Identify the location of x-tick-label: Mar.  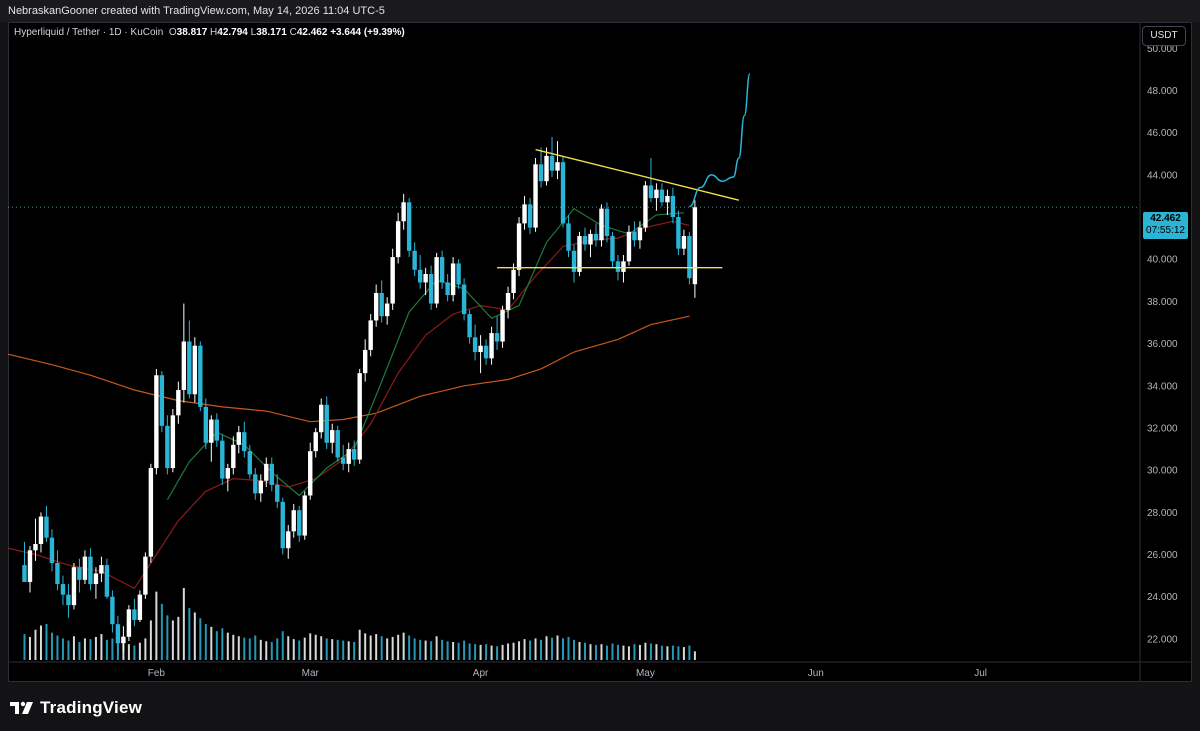
(311, 673).